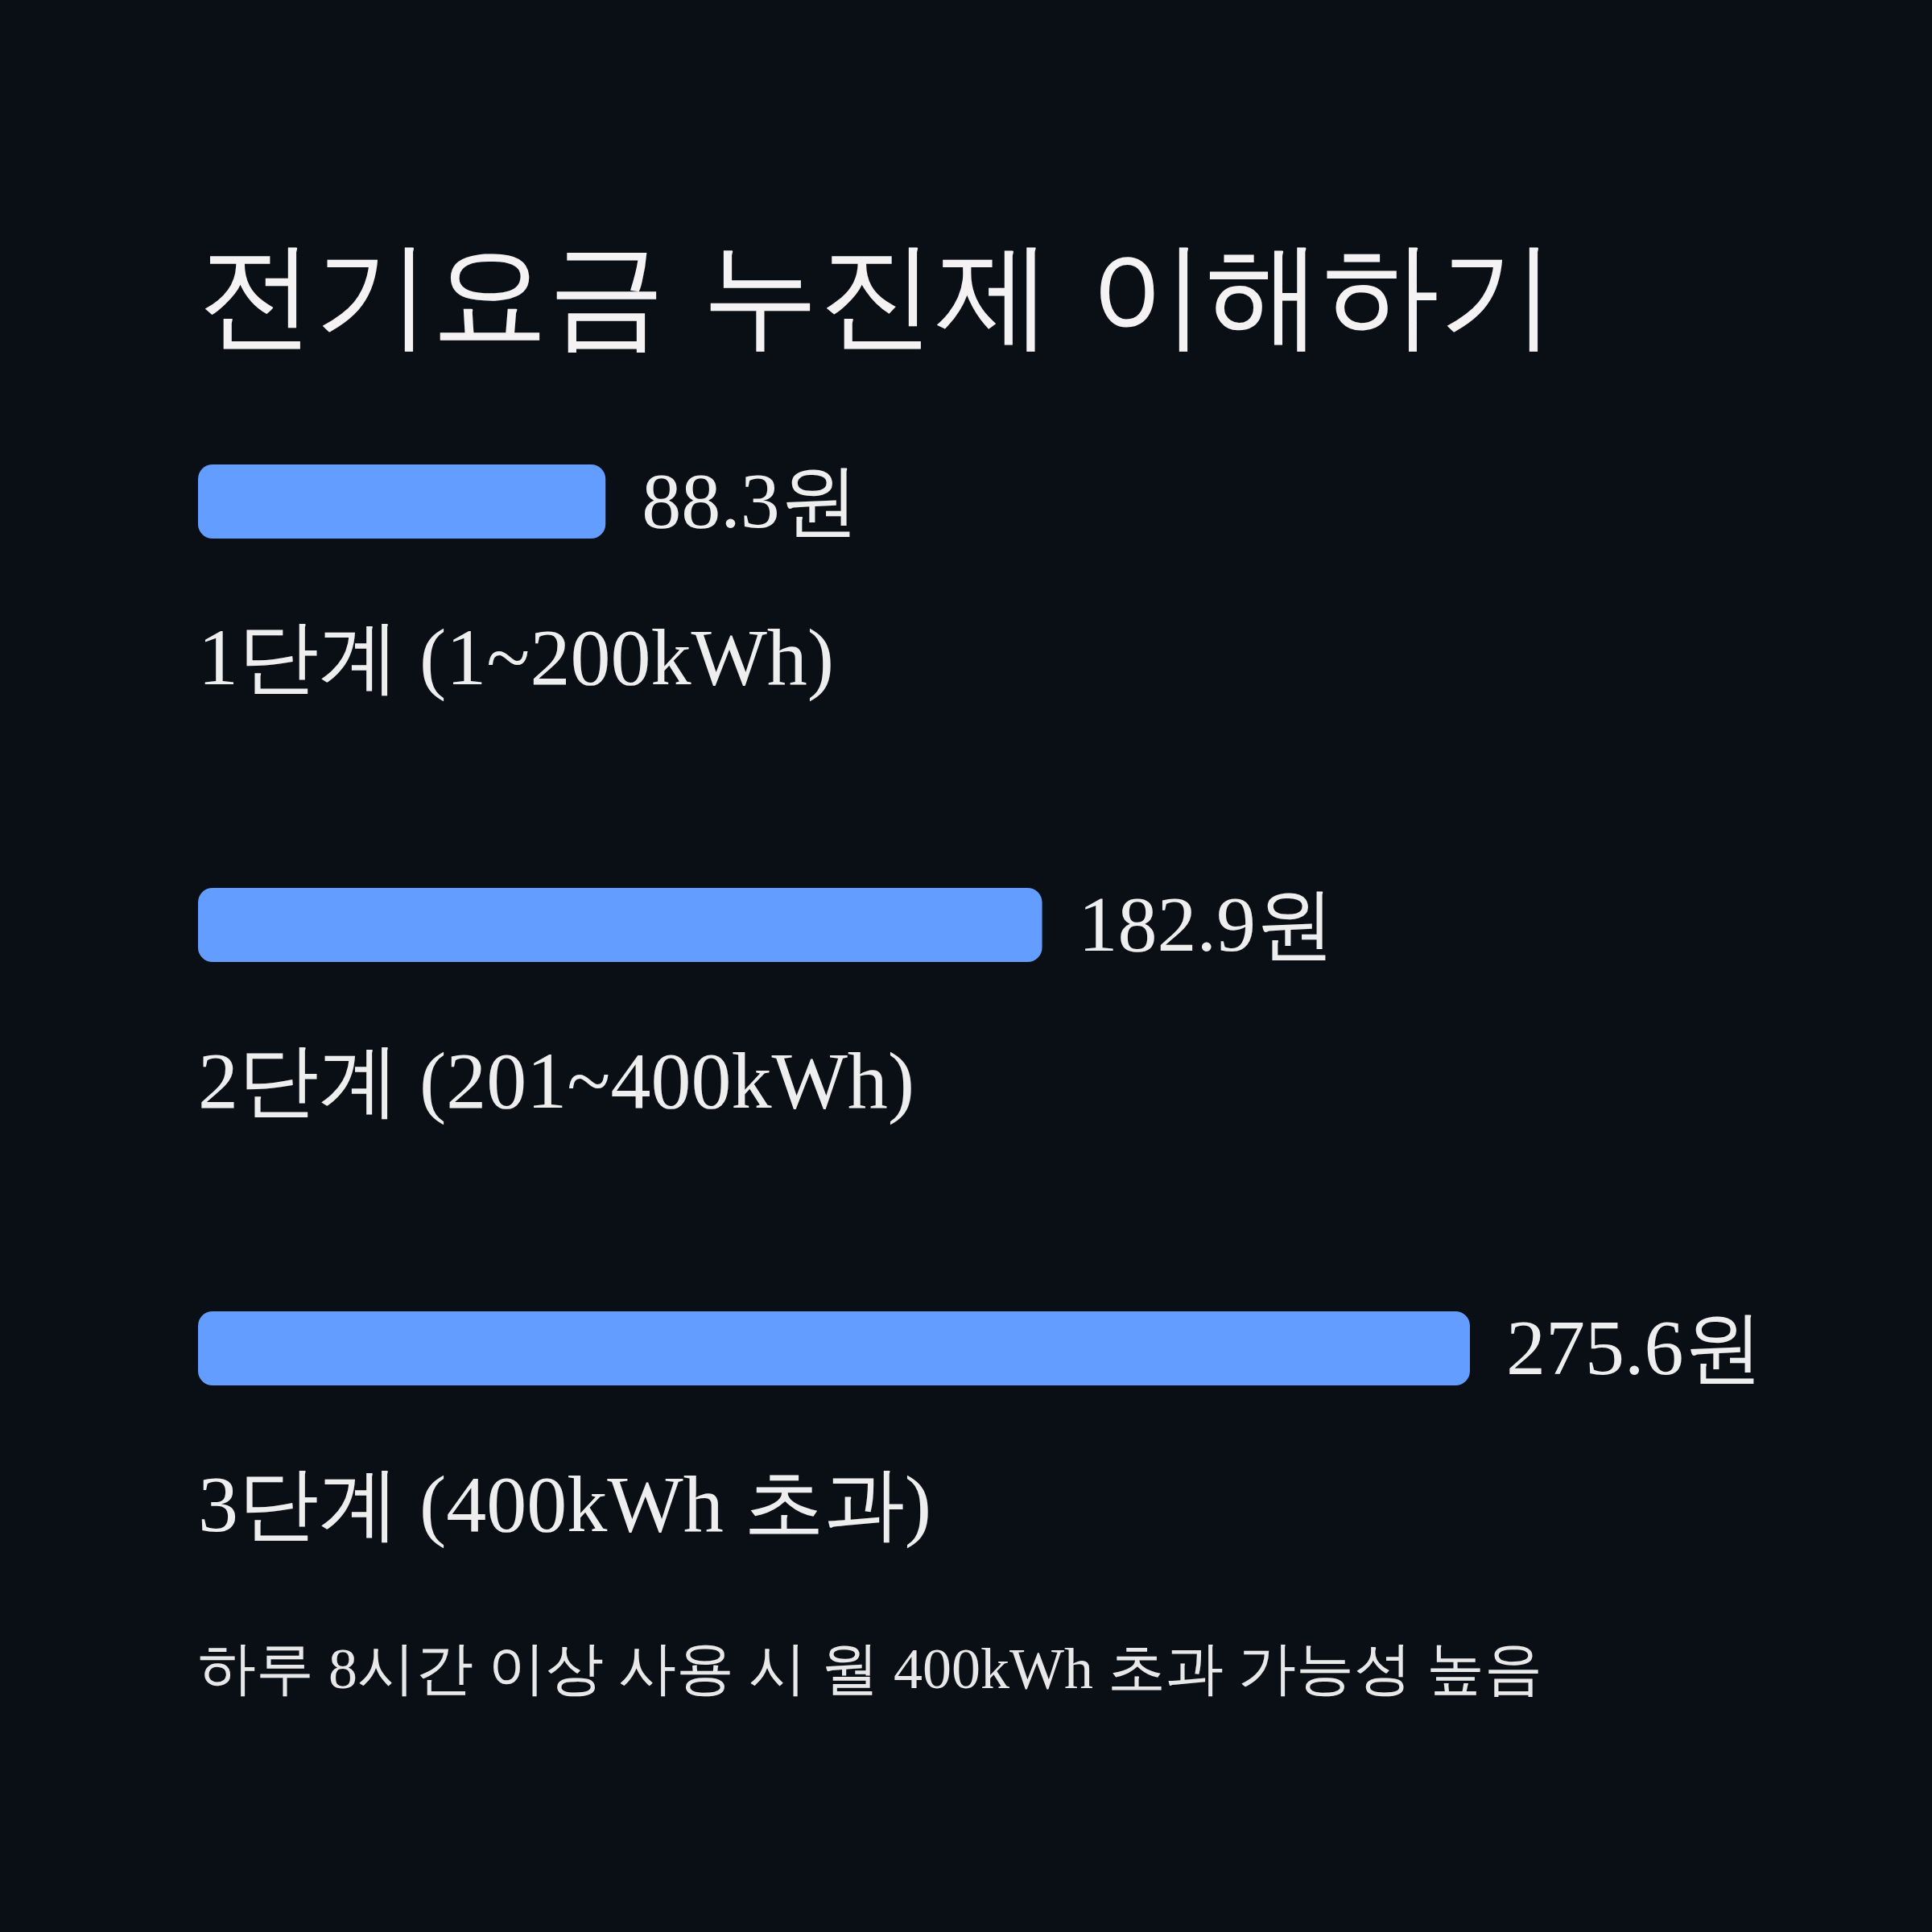 The height and width of the screenshot is (1932, 1932). What do you see at coordinates (516, 657) in the screenshot?
I see `y-tick-label: 1단계 (1~200kWh)` at bounding box center [516, 657].